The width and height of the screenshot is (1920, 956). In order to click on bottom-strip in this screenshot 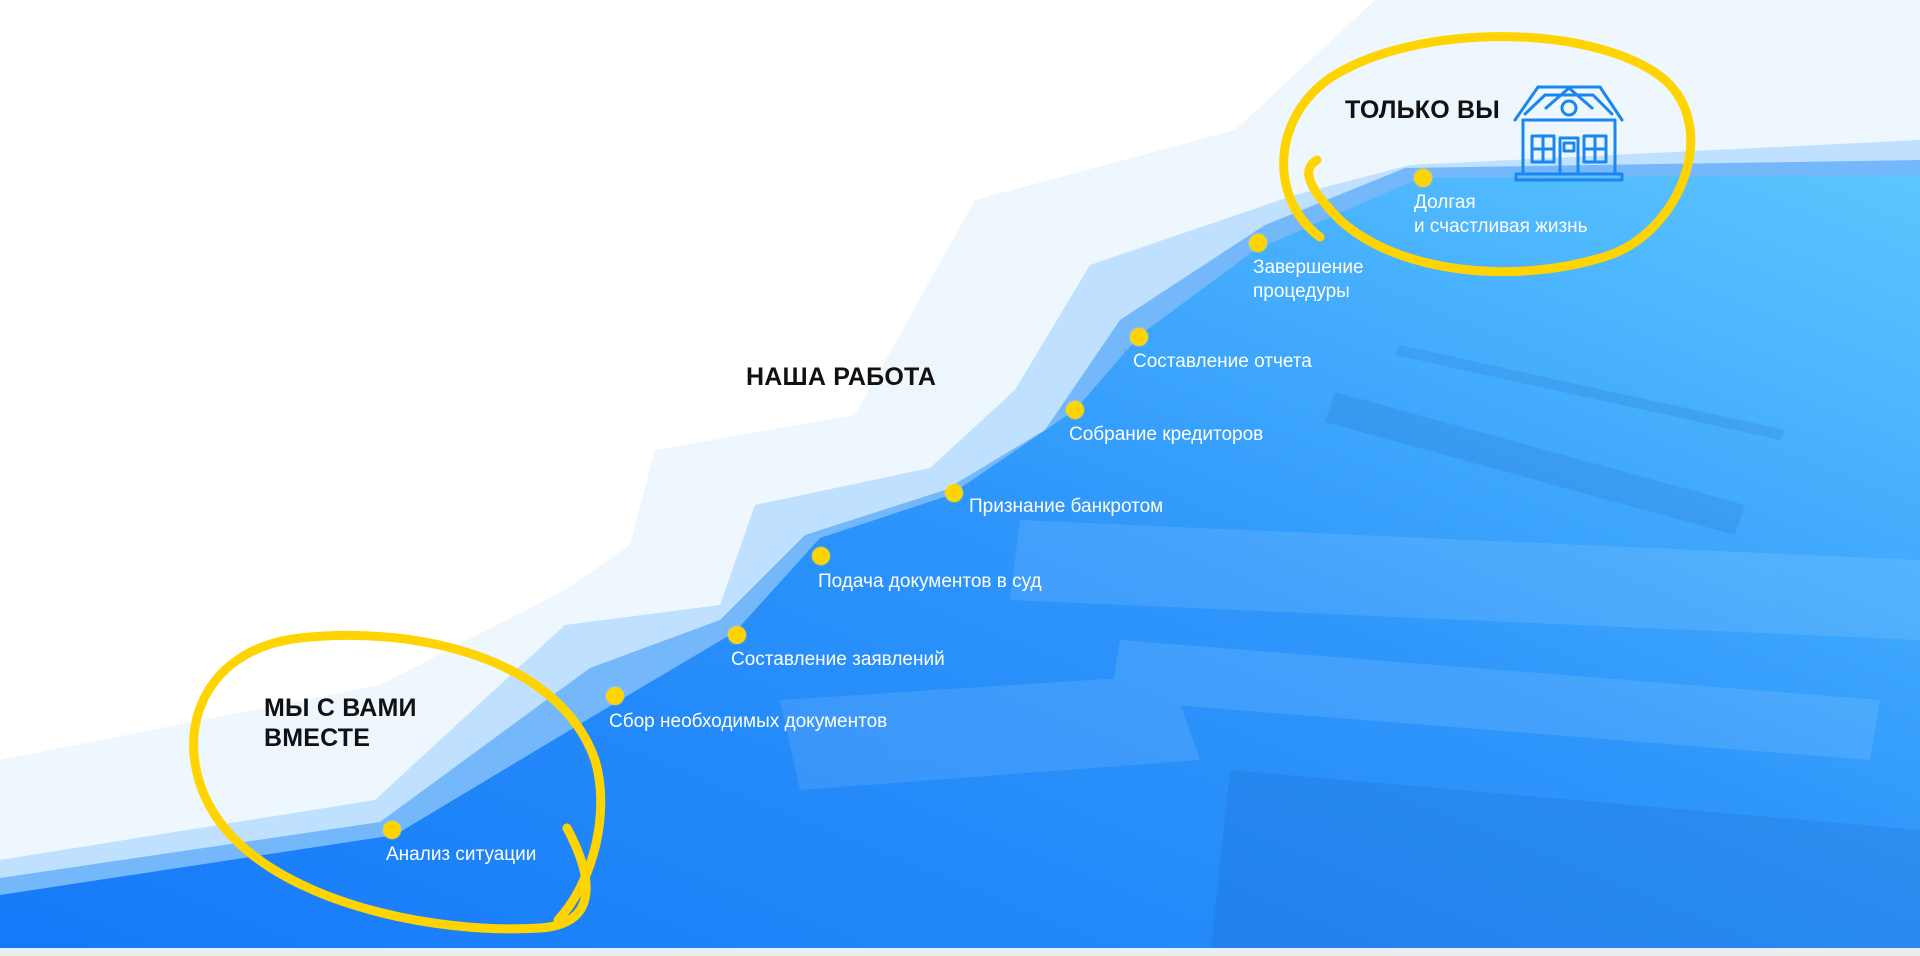, I will do `click(960, 952)`.